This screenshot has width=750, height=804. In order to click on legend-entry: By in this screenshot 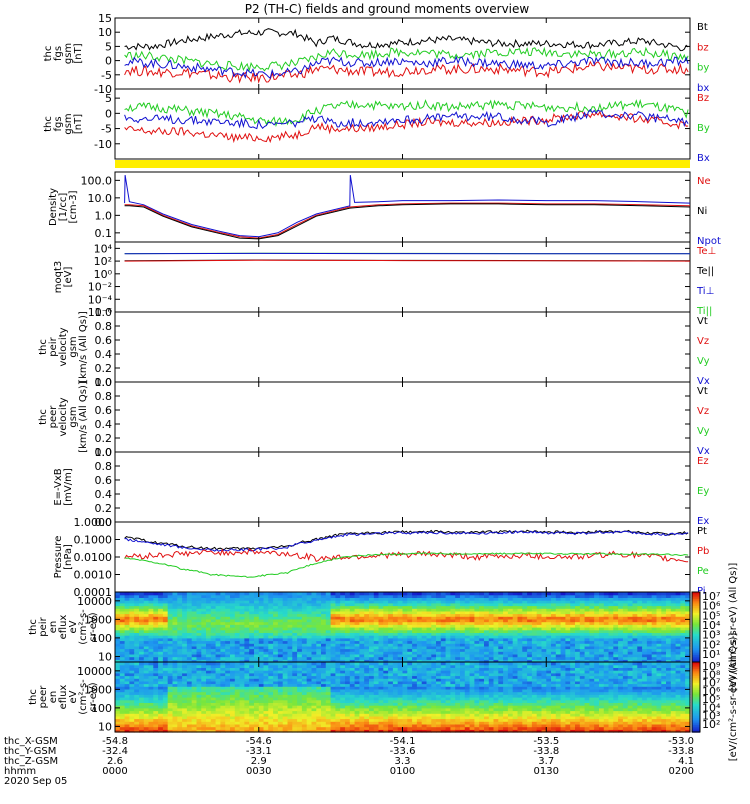, I will do `click(703, 128)`.